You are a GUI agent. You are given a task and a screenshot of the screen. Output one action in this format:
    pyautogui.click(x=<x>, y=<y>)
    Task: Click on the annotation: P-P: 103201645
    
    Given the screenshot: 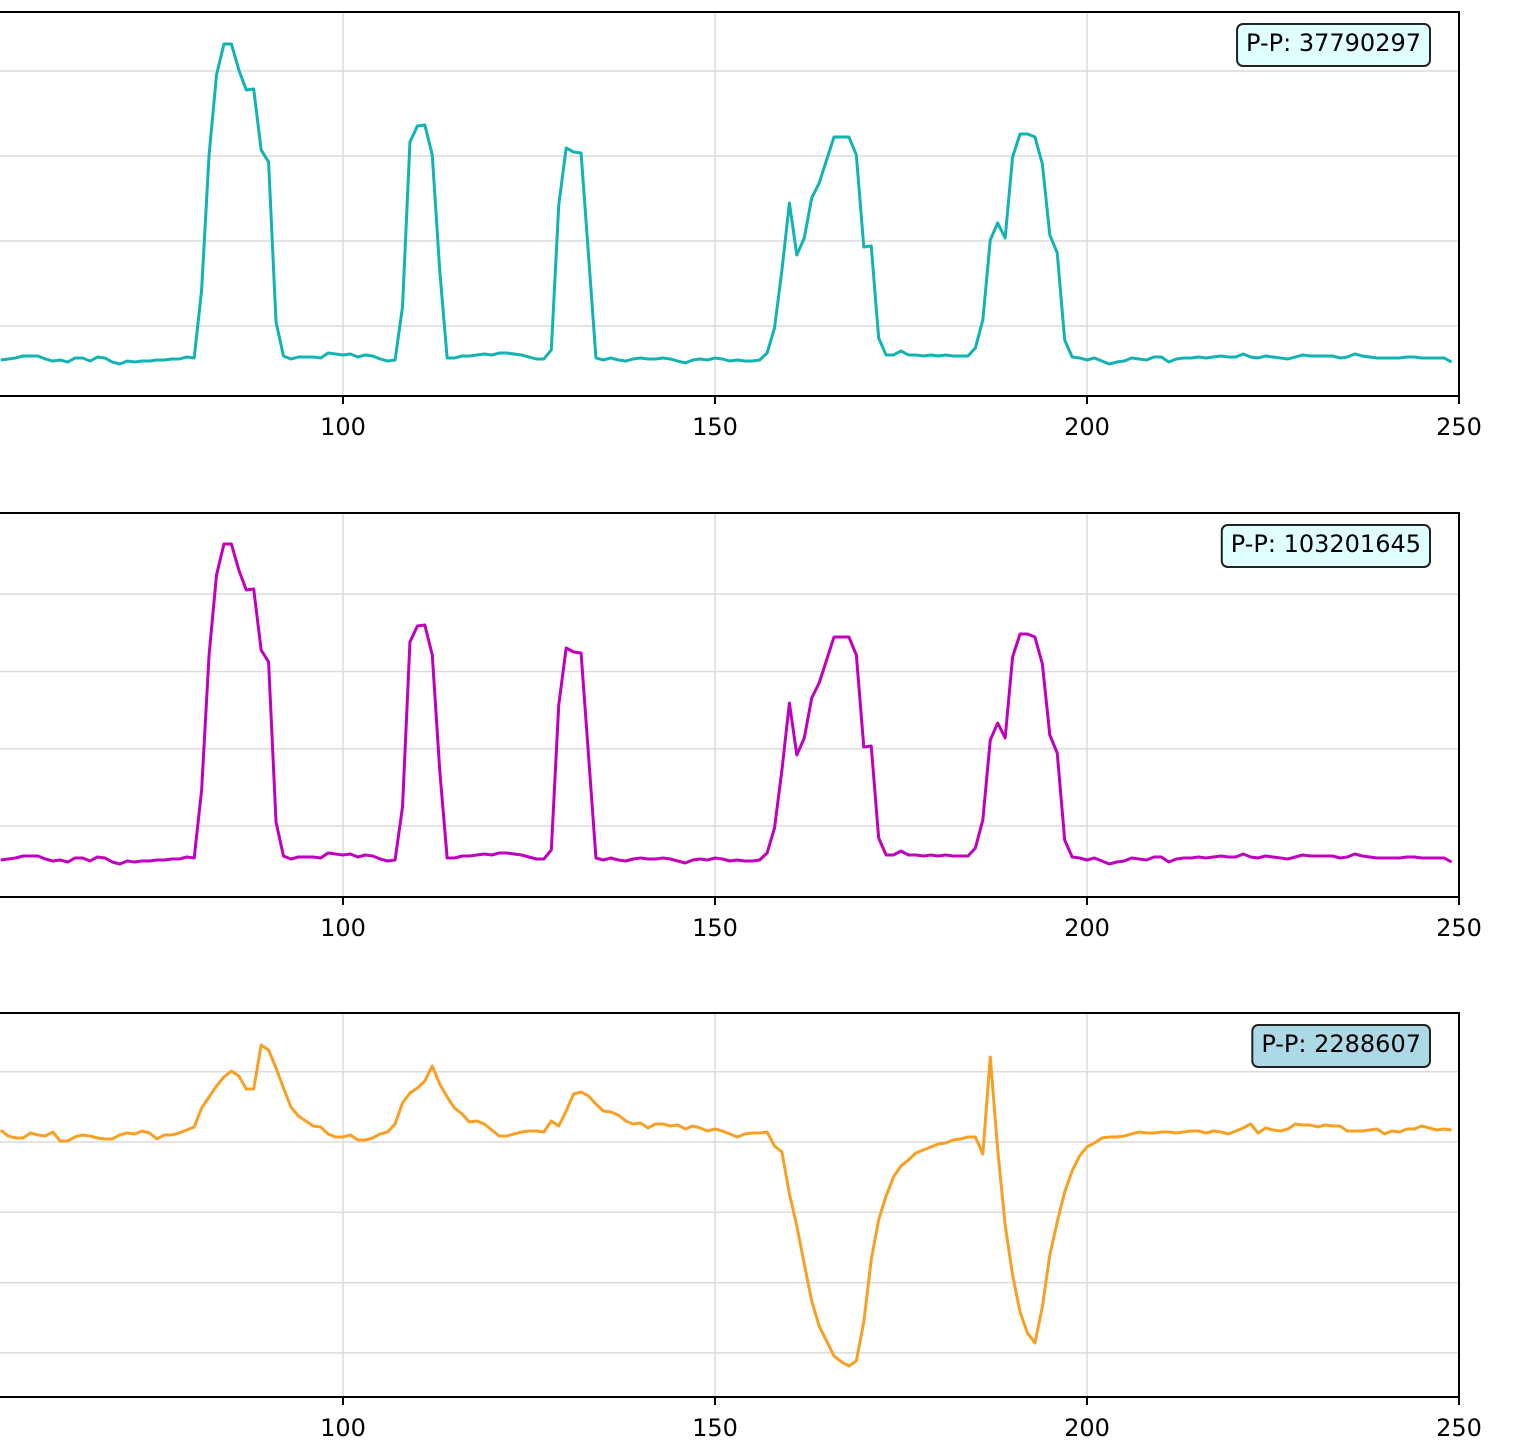 What is the action you would take?
    pyautogui.click(x=1326, y=544)
    